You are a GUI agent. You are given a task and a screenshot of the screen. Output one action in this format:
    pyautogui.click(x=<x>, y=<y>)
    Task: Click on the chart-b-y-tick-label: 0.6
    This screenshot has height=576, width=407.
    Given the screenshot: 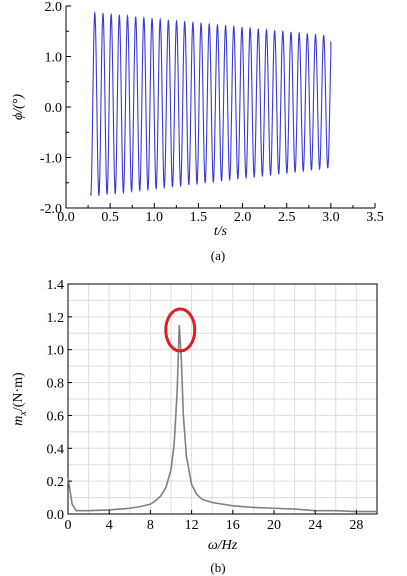 What is the action you would take?
    pyautogui.click(x=56, y=416)
    